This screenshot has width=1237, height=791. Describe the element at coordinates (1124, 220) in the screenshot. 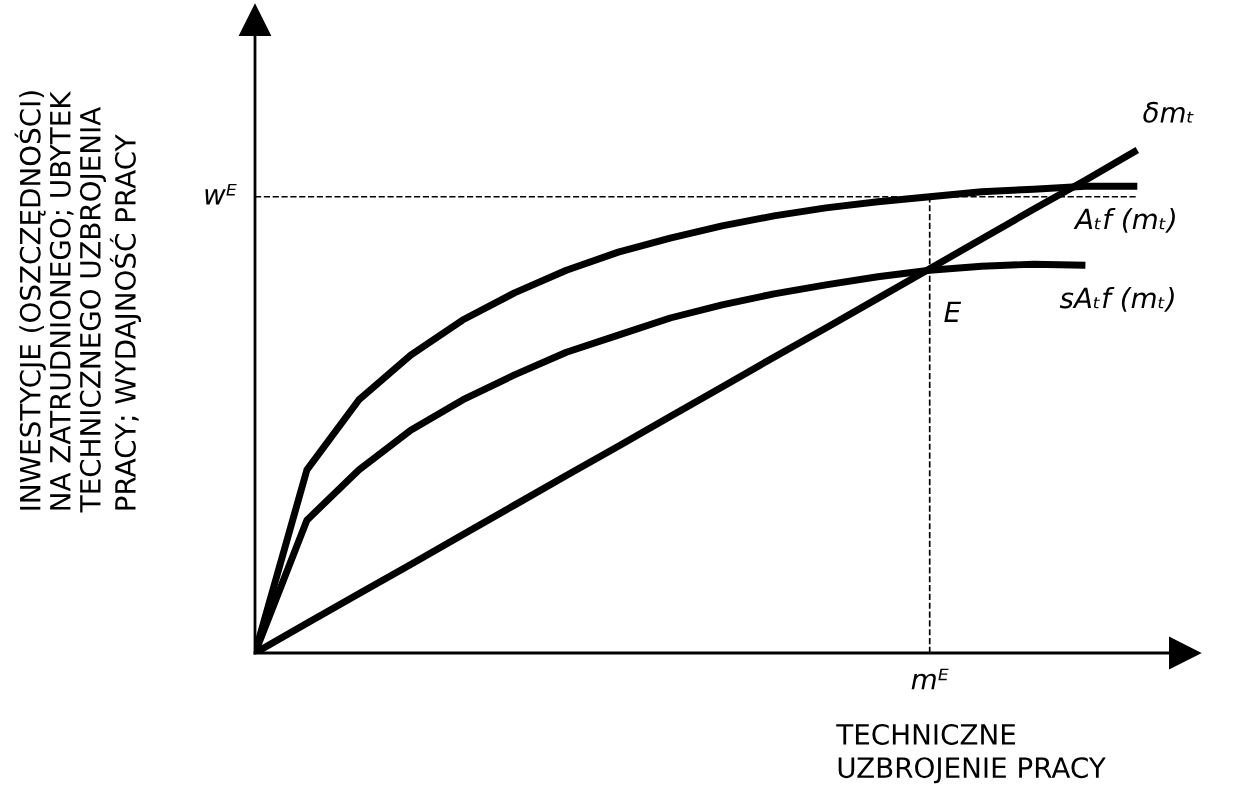

I see `series-label: Aₜf (mₜ)` at that location.